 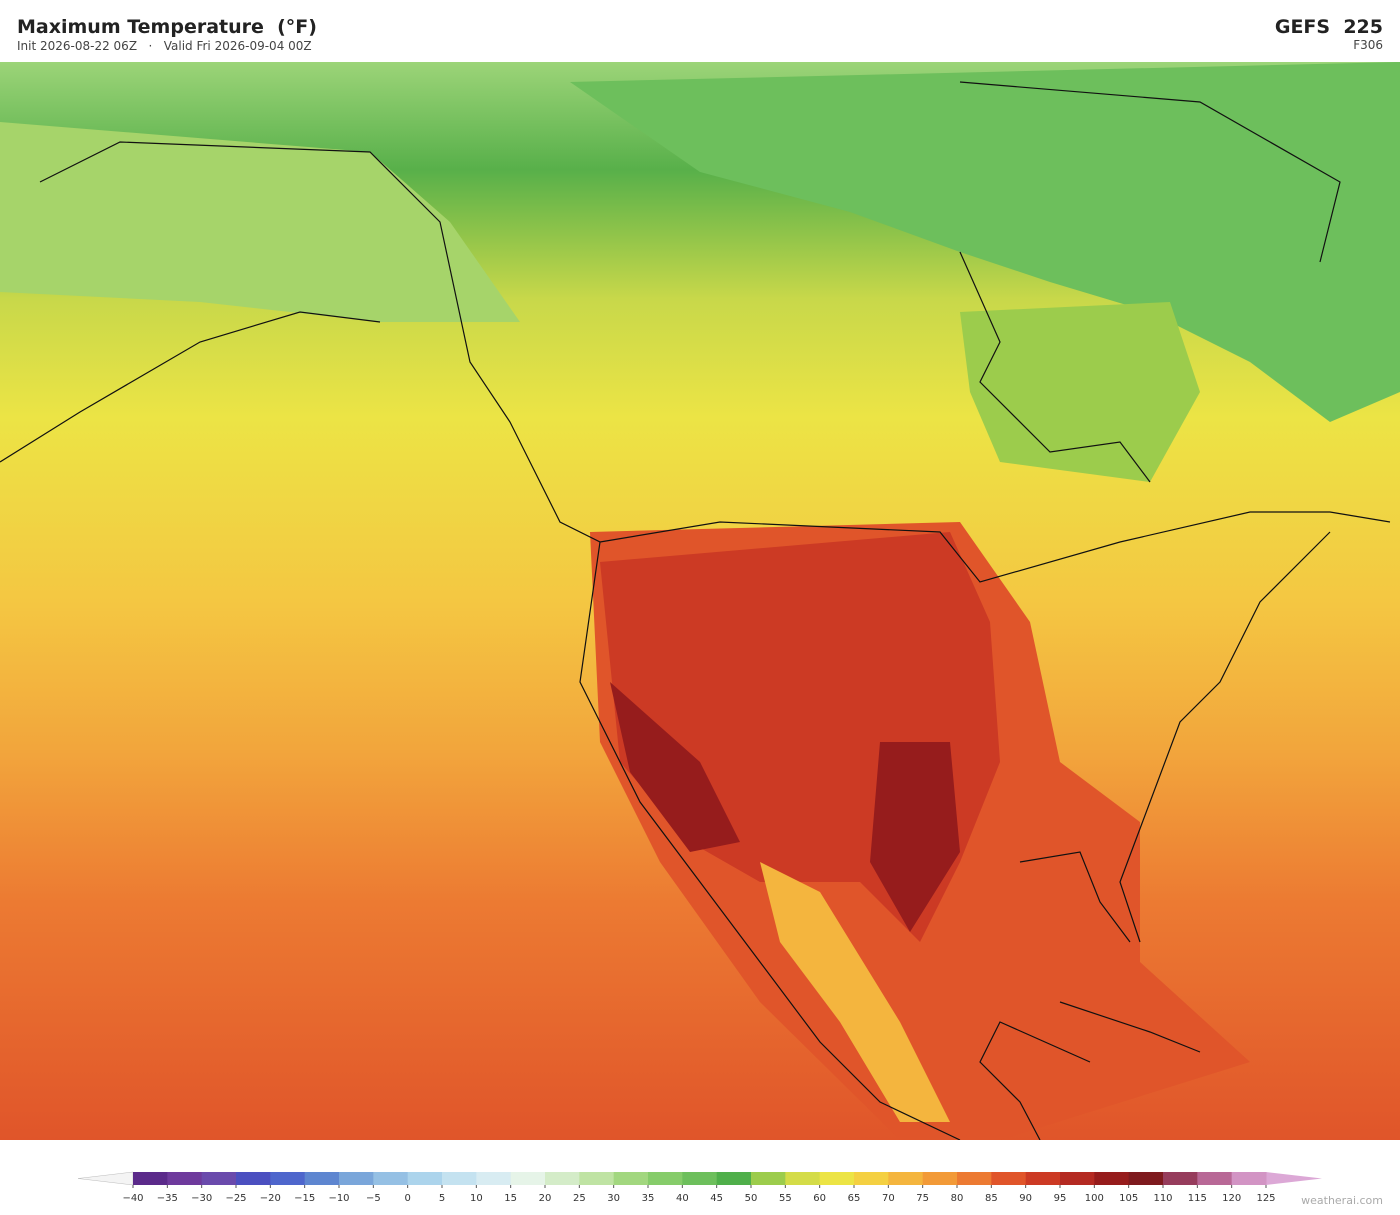 What do you see at coordinates (132, 1198) in the screenshot?
I see `tick-label: −40` at bounding box center [132, 1198].